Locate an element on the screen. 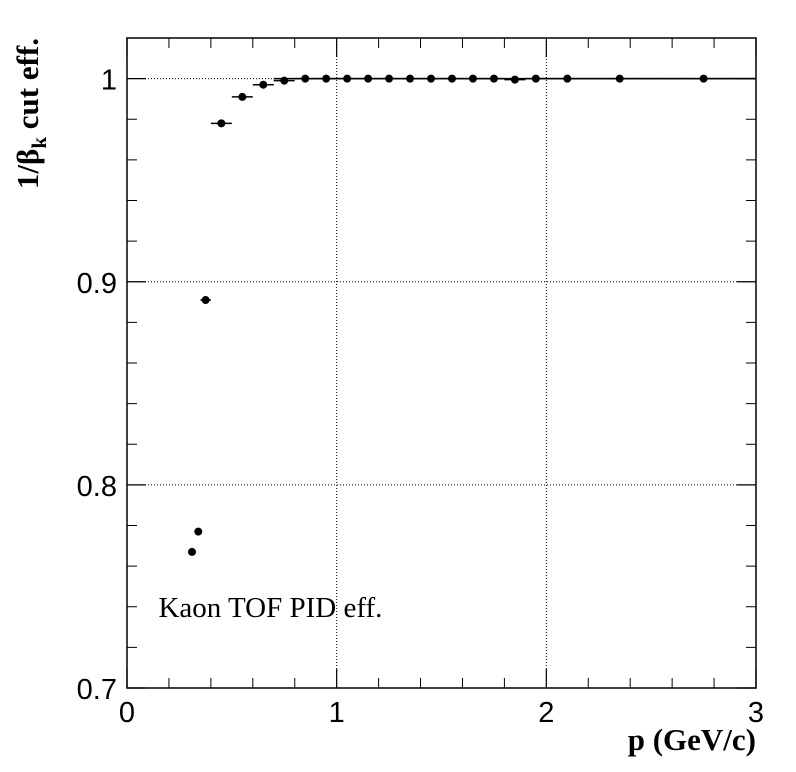 The width and height of the screenshot is (796, 772). y-axis-title-main: 1/β is located at coordinates (27, 169).